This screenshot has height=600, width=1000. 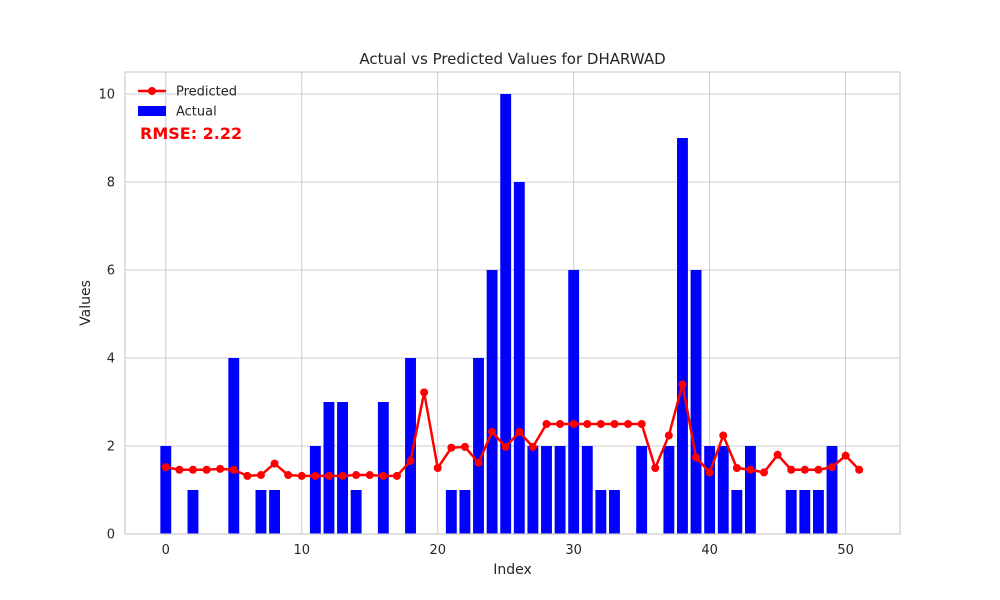 What do you see at coordinates (437, 550) in the screenshot?
I see `x-tick-label: 20` at bounding box center [437, 550].